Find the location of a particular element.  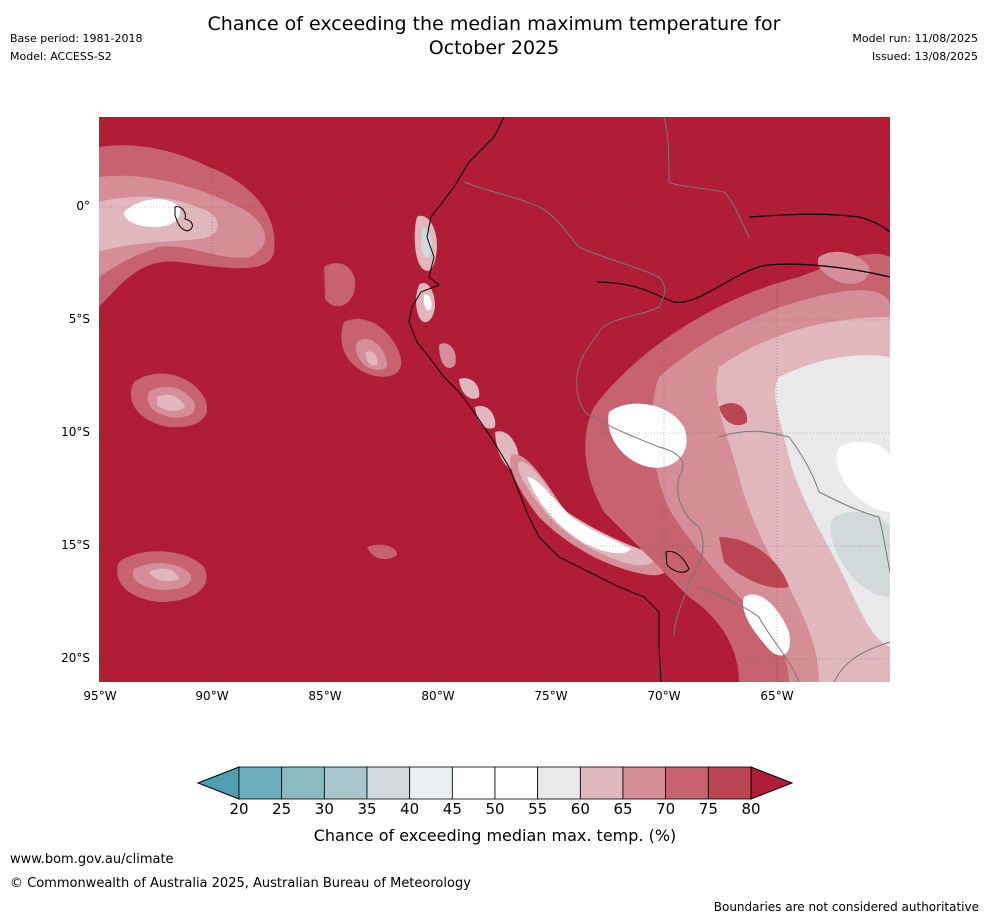

lat-label-15s: 15°S is located at coordinates (75, 545).